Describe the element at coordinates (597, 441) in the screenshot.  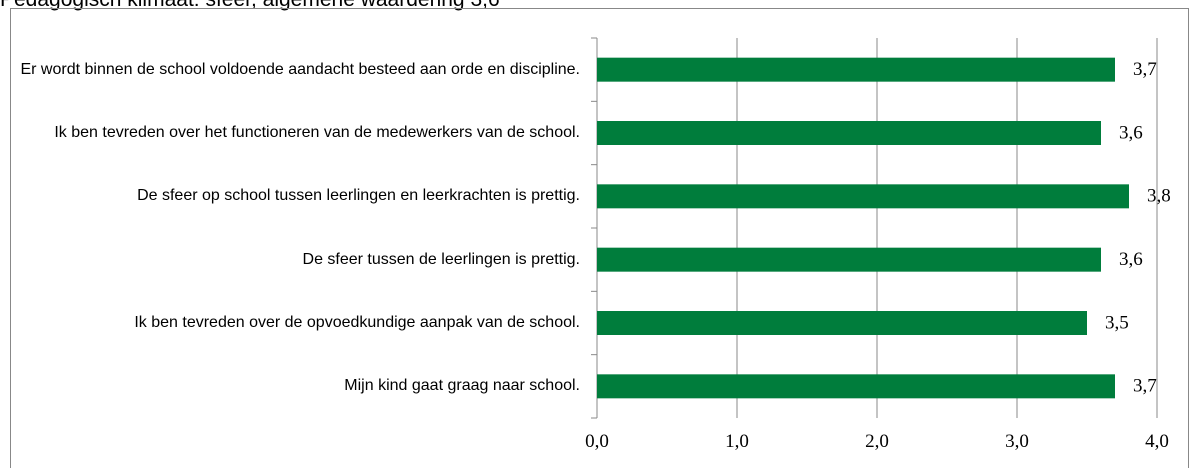
I see `x-tick-label: 0,0` at that location.